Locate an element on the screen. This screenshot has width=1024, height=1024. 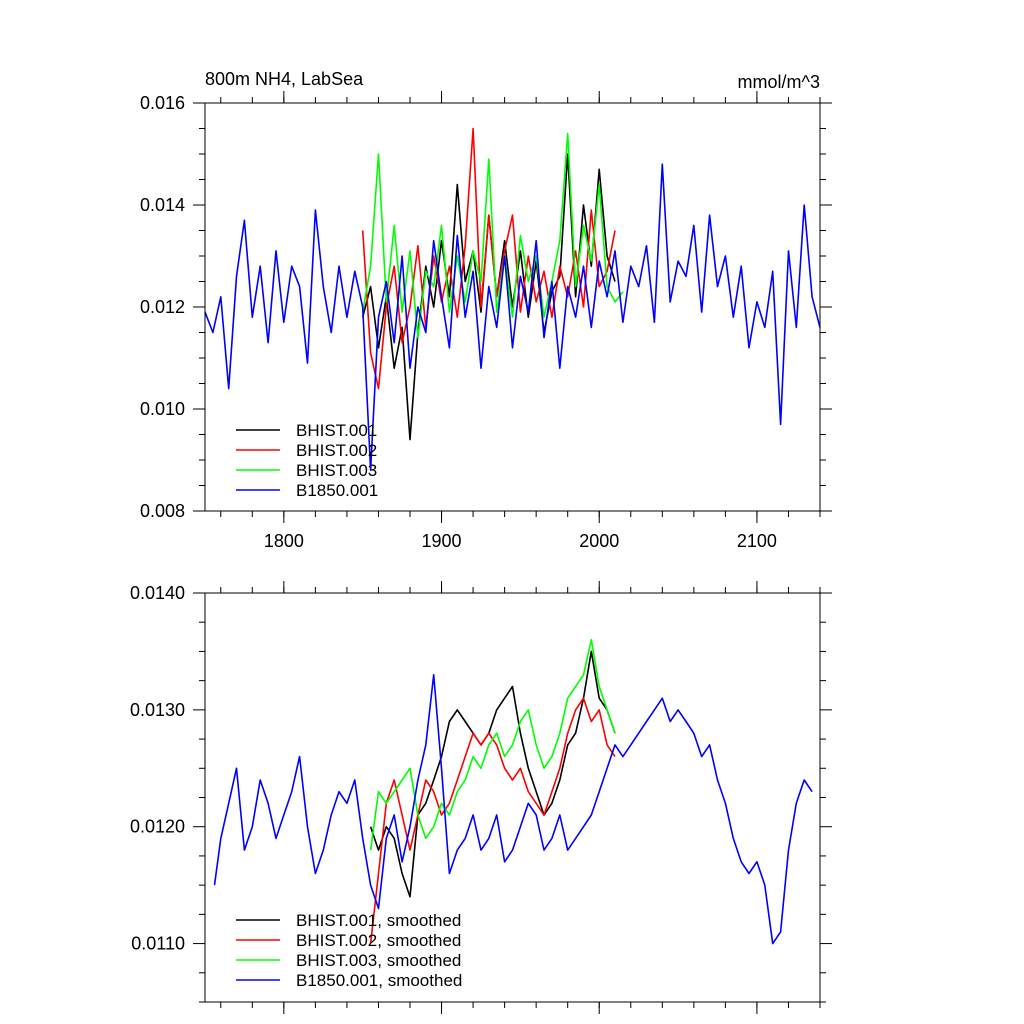
y-tick-label: 0.0130 is located at coordinates (157, 710).